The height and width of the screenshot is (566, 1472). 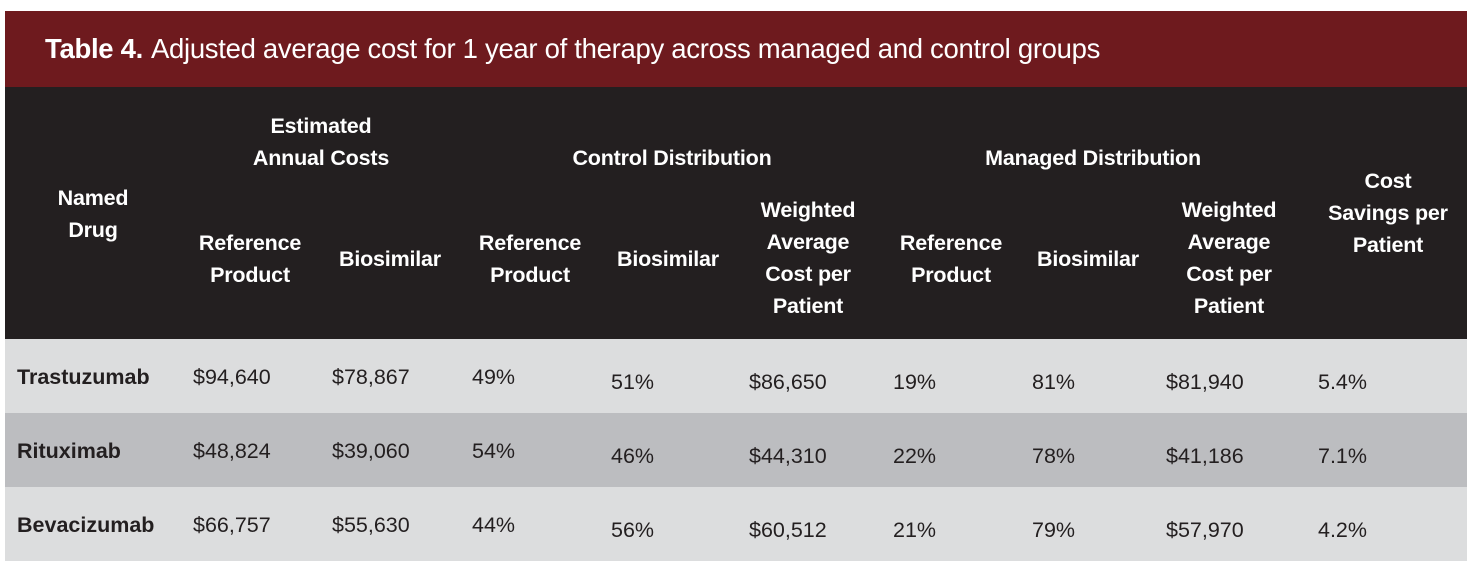 What do you see at coordinates (371, 525) in the screenshot?
I see `cell-bio-cost: $55,630` at bounding box center [371, 525].